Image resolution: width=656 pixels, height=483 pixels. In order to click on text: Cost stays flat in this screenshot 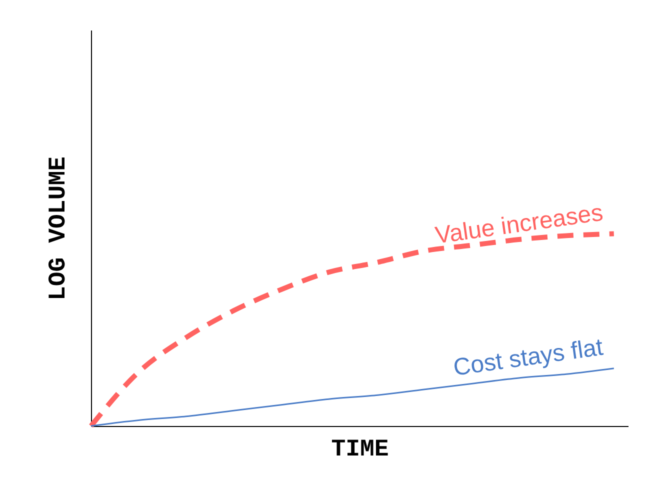, I will do `click(529, 358)`.